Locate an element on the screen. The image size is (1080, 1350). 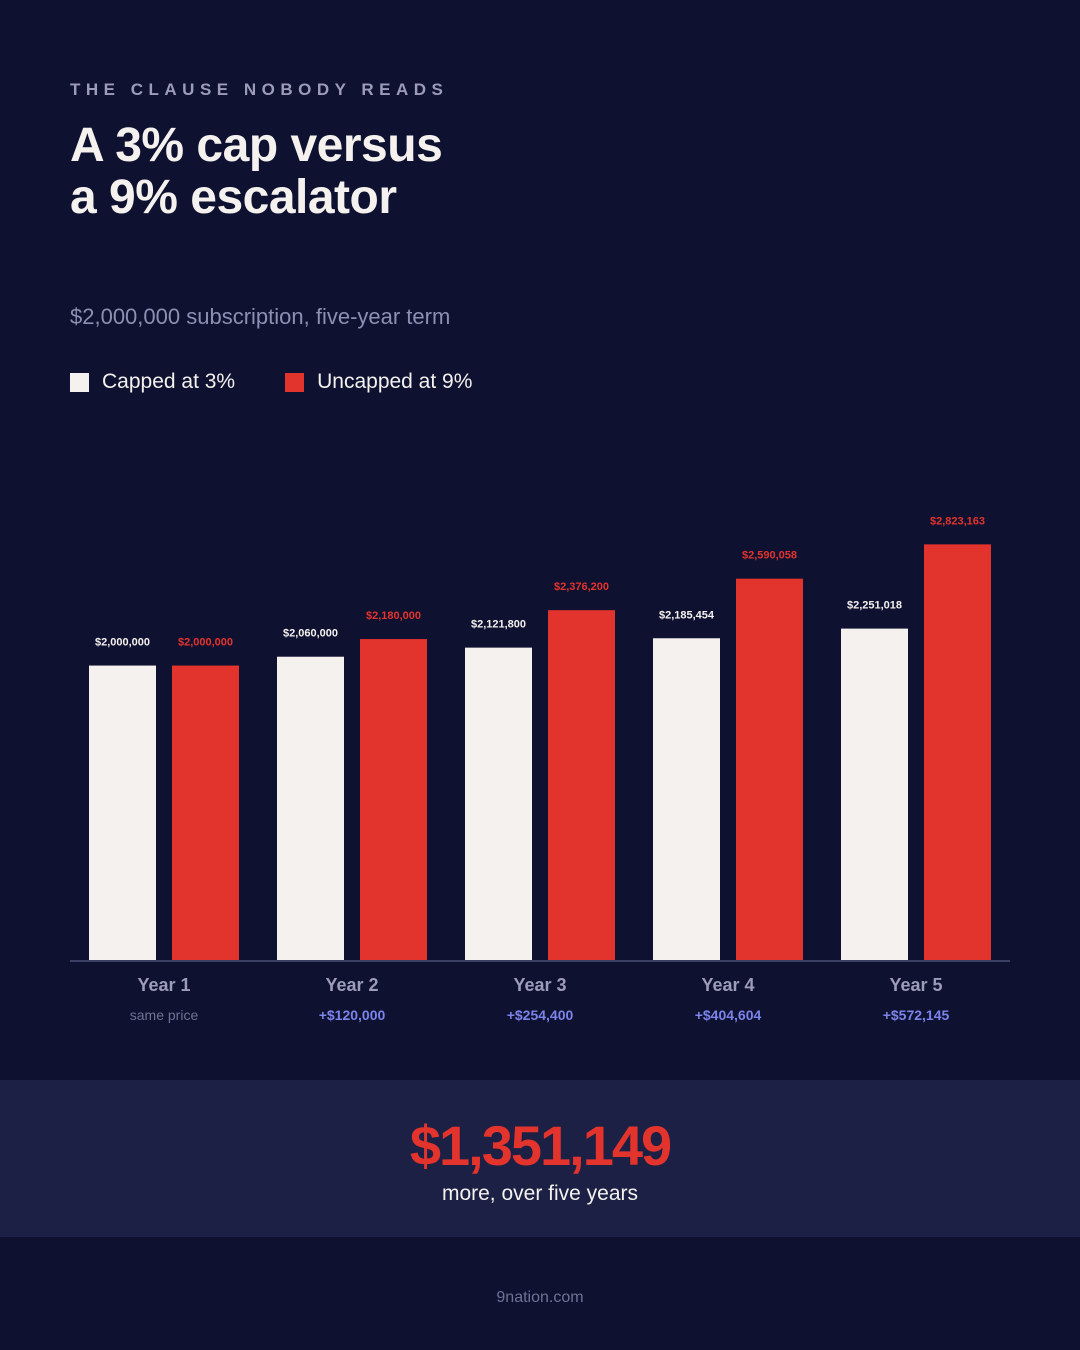
data-label-uncapped-year-5: $2,823,163 is located at coordinates (957, 521).